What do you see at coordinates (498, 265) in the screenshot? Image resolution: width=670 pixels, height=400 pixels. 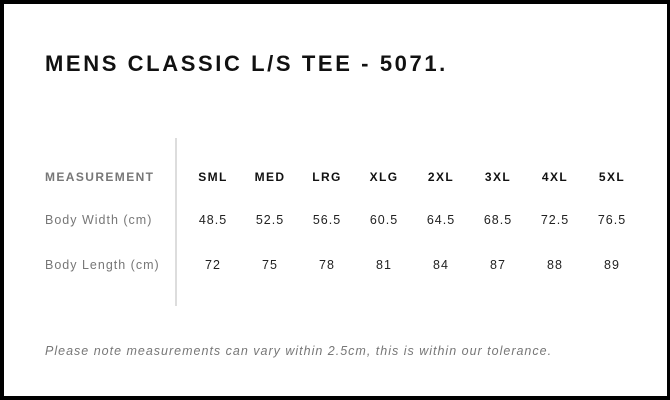 I see `table-cell: 87` at bounding box center [498, 265].